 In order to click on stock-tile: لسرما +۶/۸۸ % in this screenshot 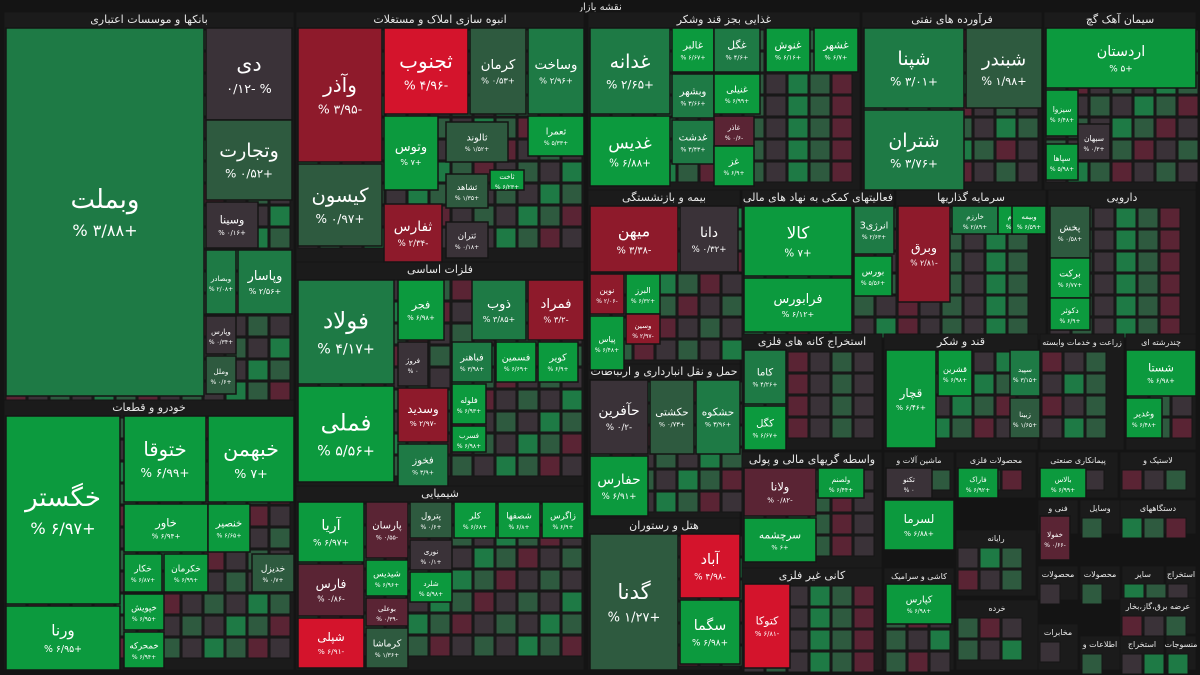, I will do `click(919, 525)`.